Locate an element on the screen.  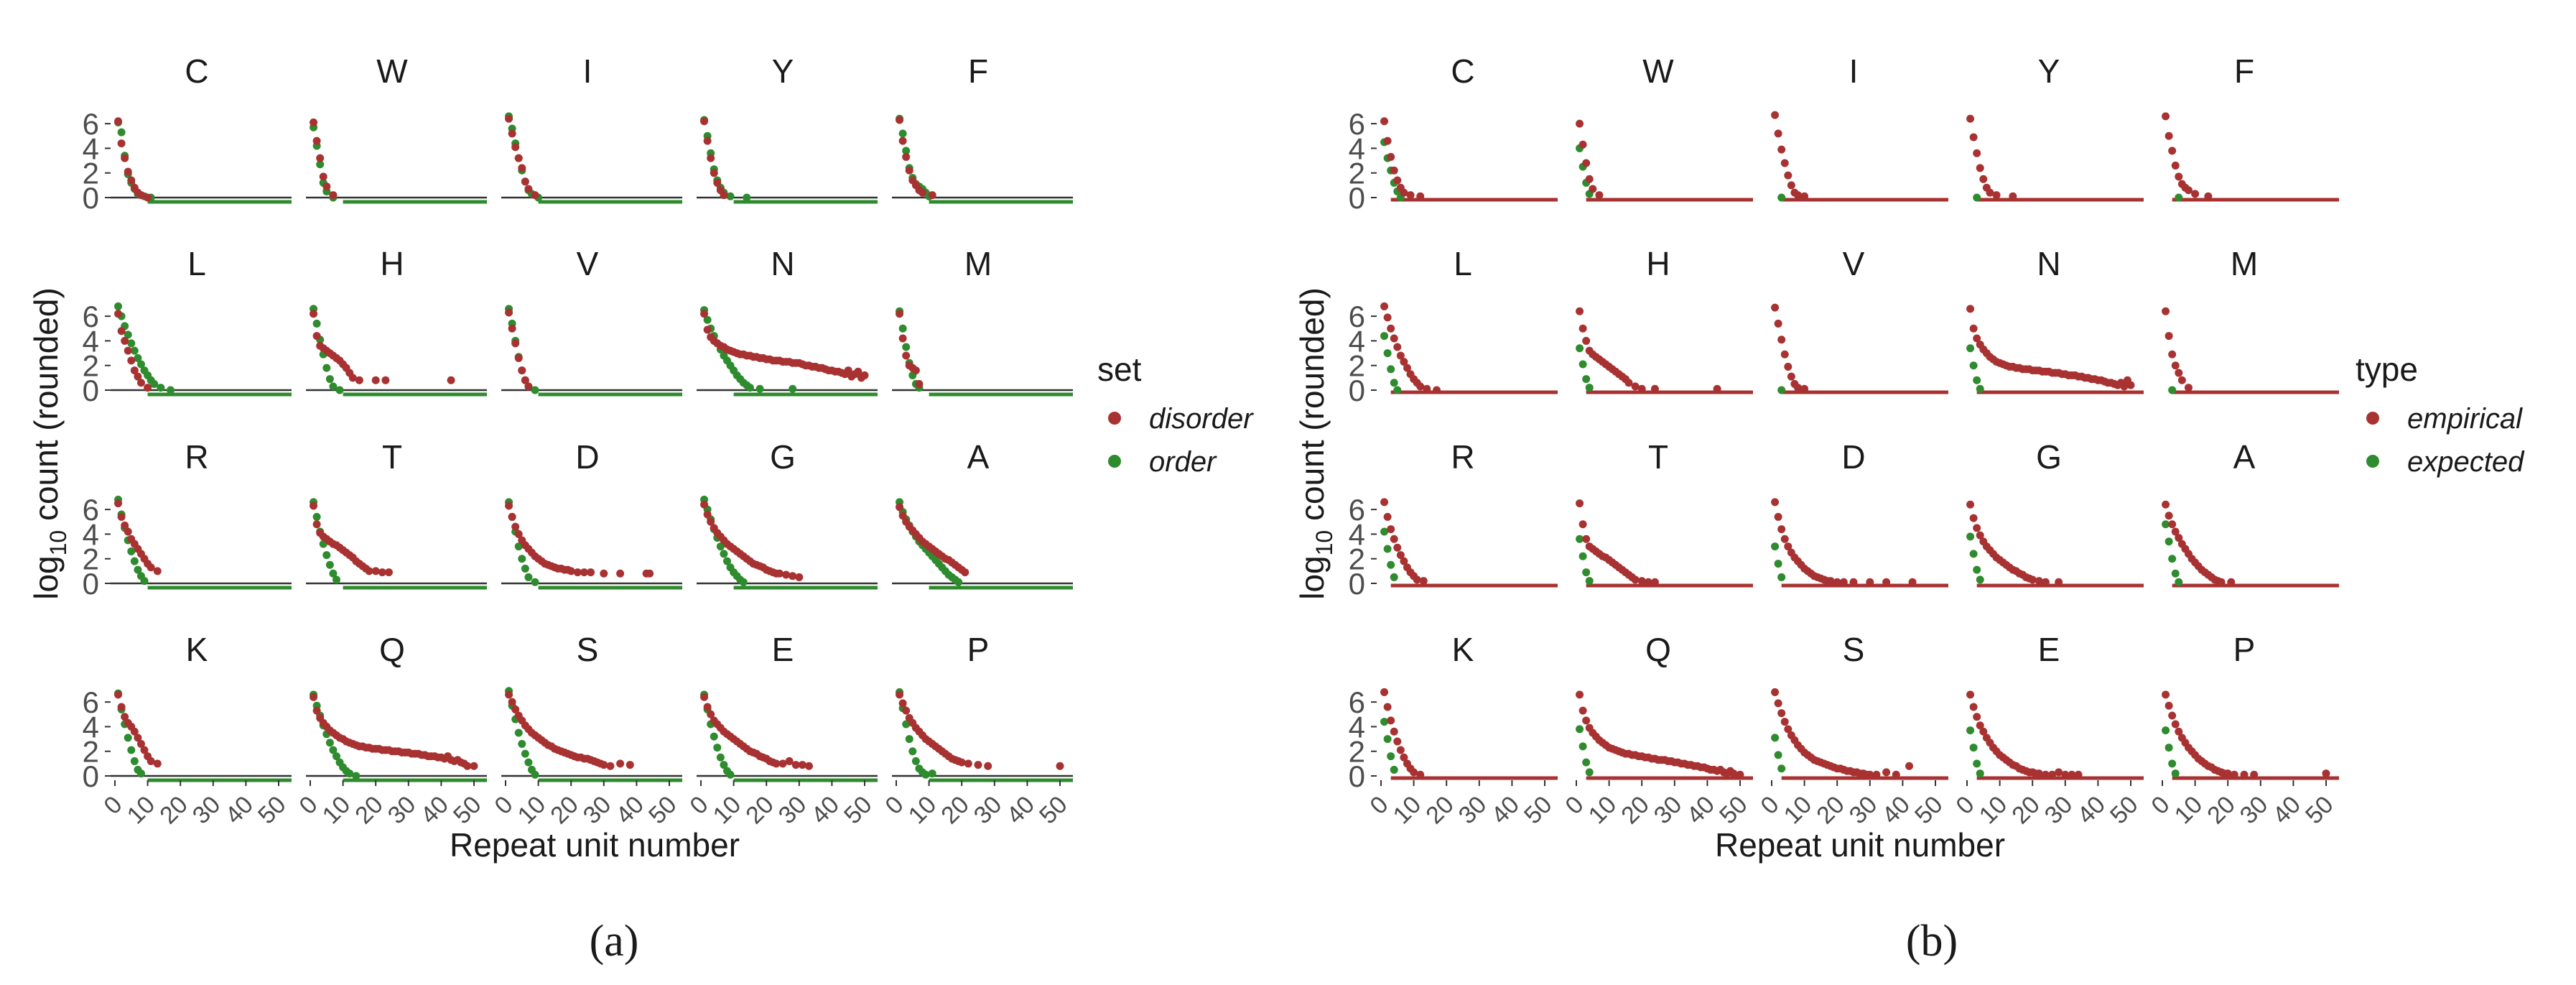
facet-title: L is located at coordinates (196, 263).